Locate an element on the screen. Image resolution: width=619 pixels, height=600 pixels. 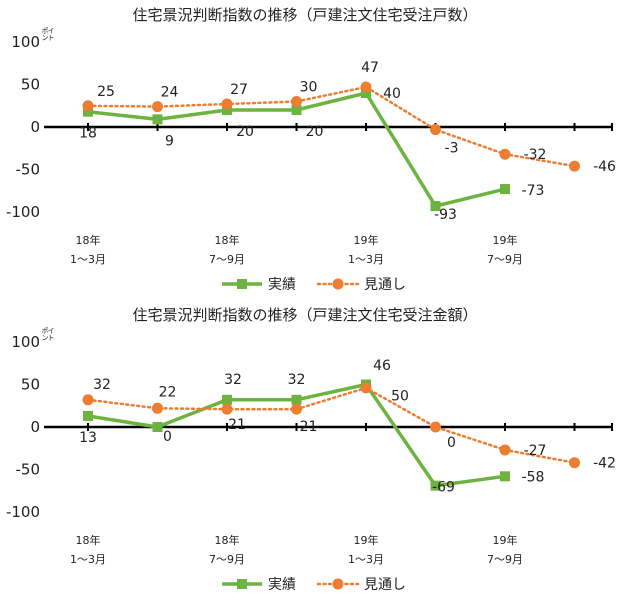
data-label: -73 is located at coordinates (533, 191).